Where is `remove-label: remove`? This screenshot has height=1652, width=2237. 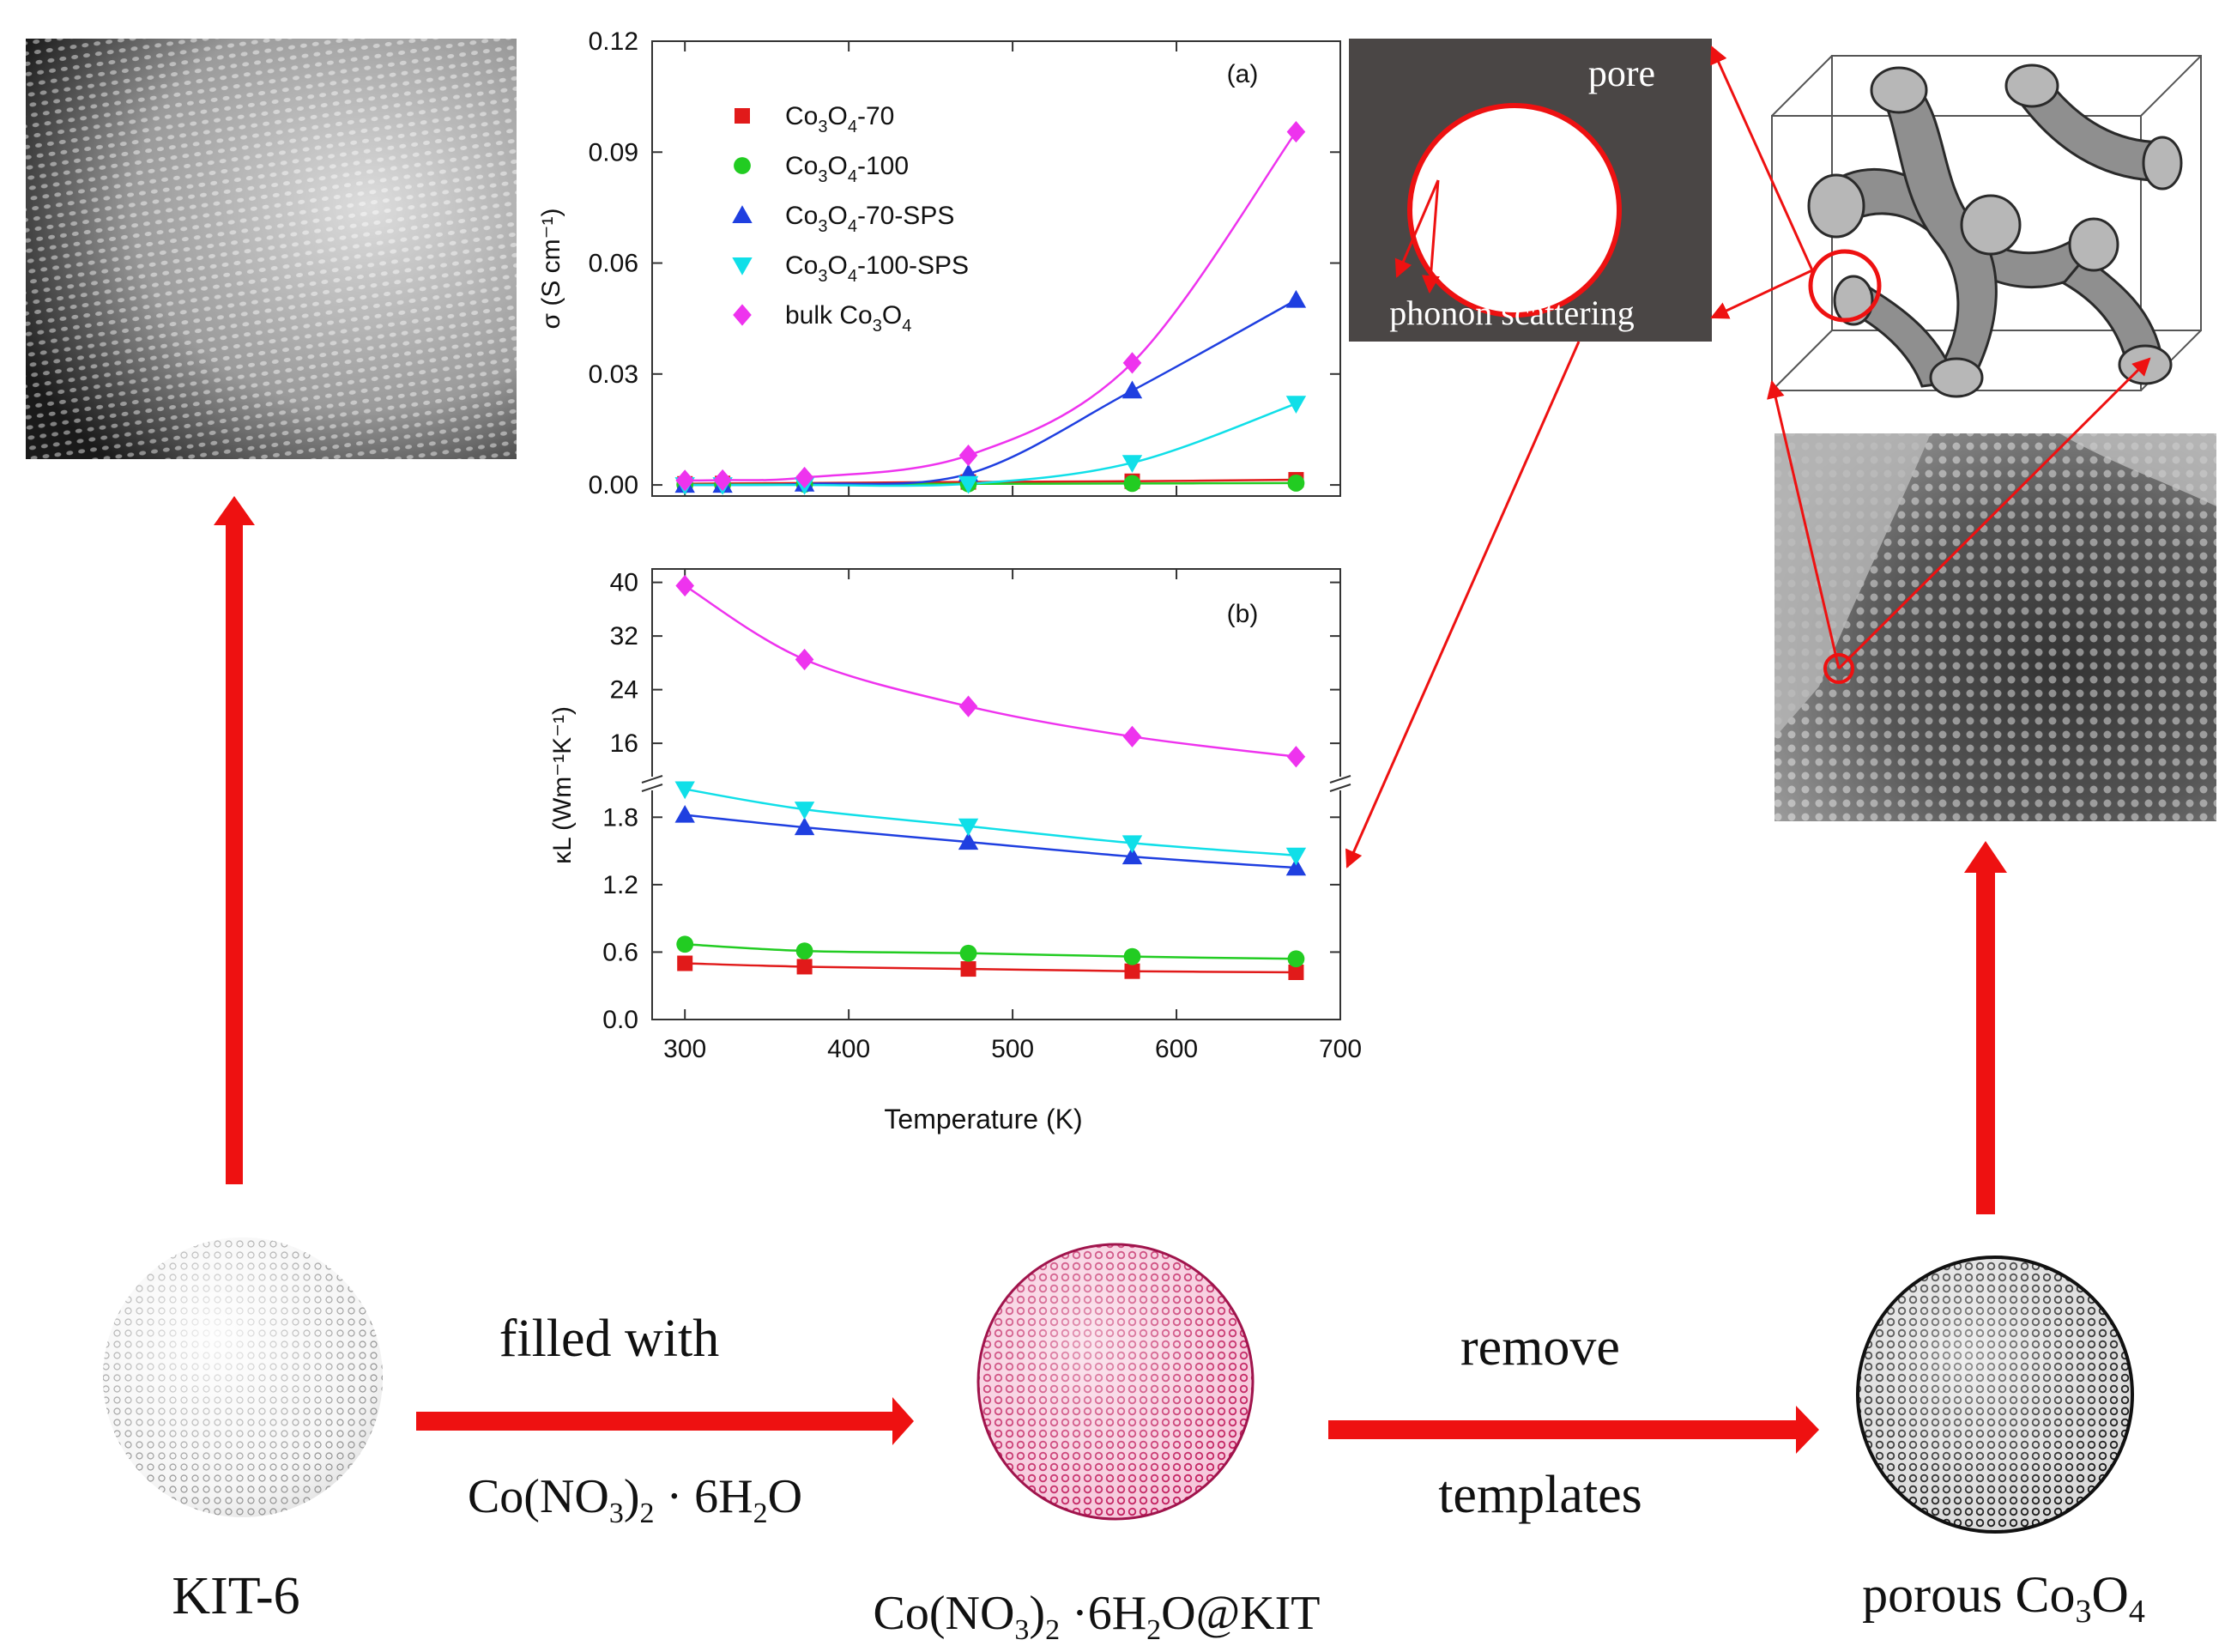 remove-label: remove is located at coordinates (1540, 1347).